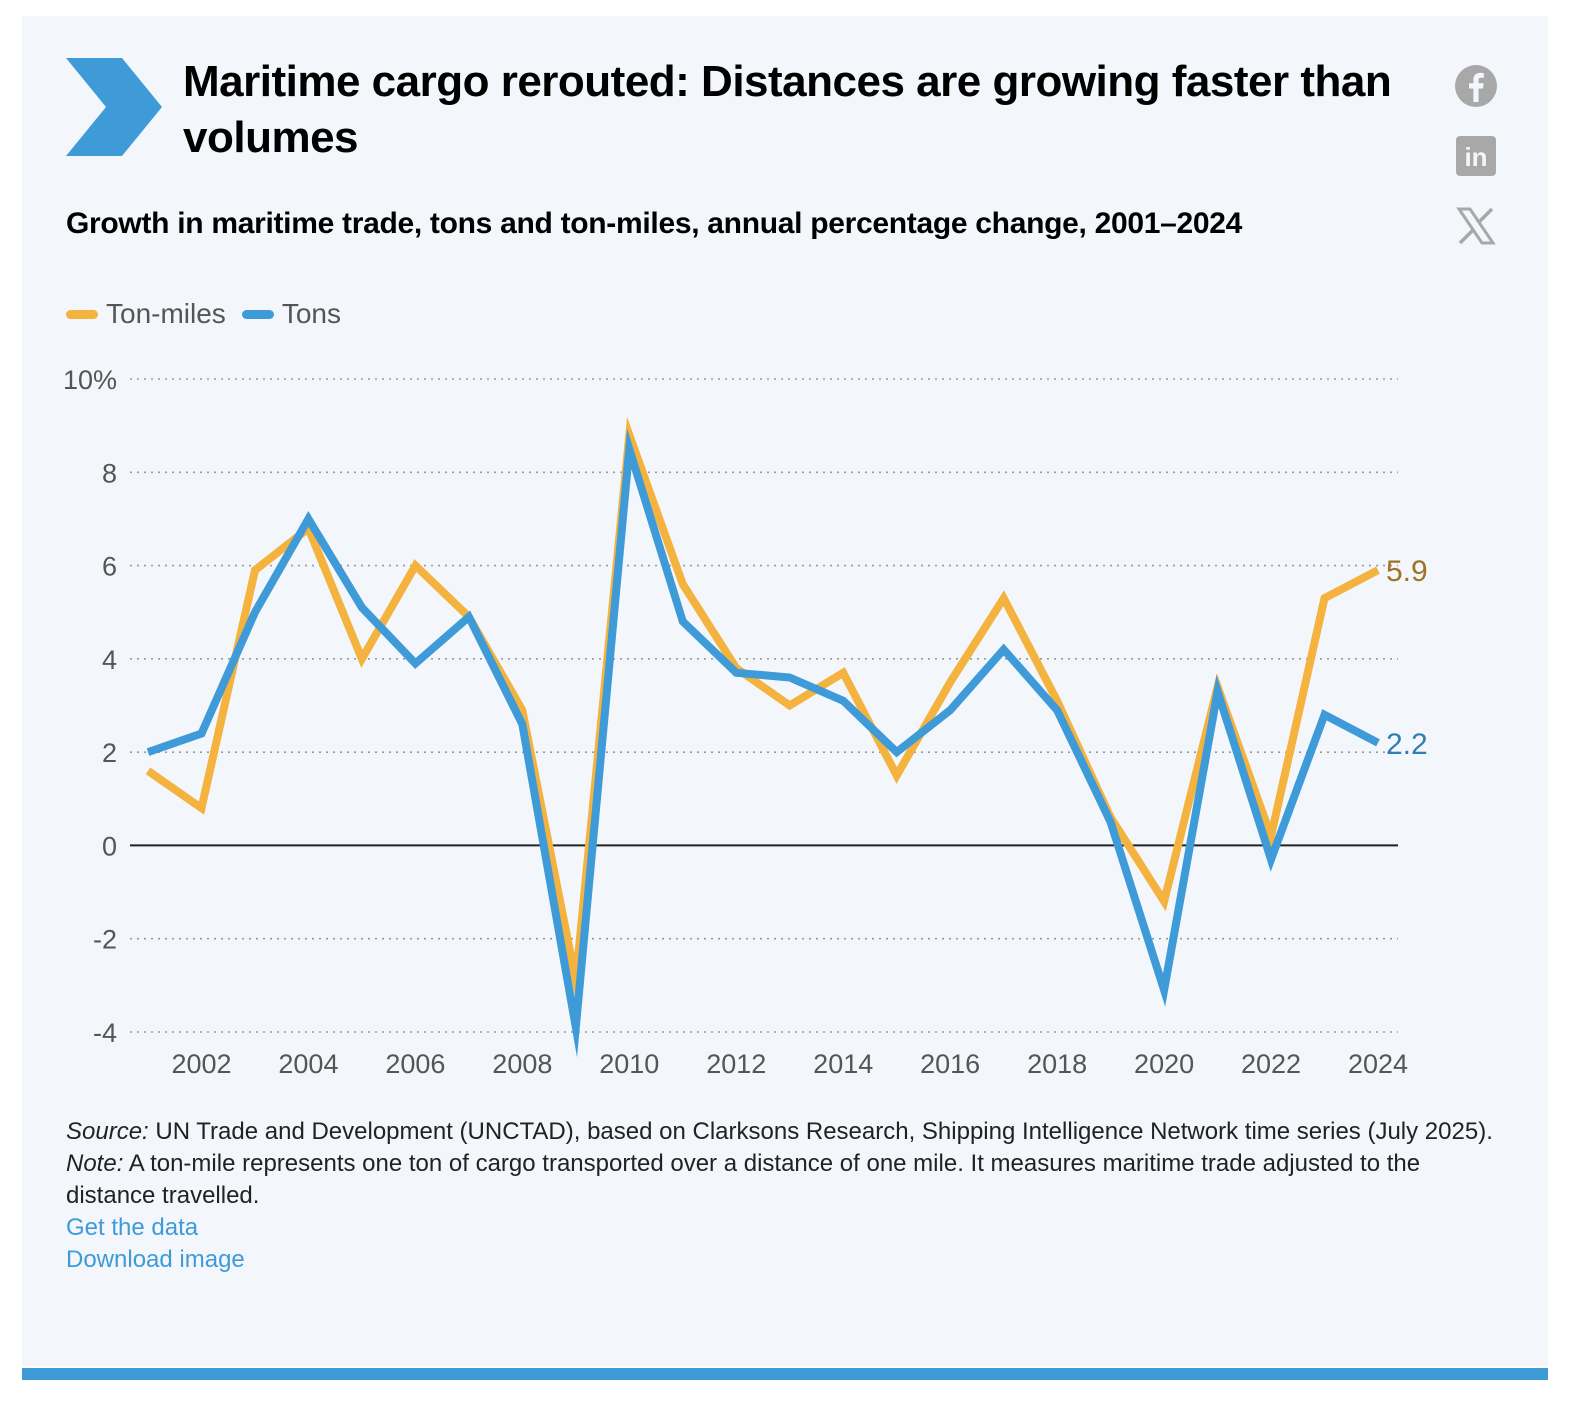 The height and width of the screenshot is (1402, 1584). I want to click on source-label: Source:, so click(107, 1131).